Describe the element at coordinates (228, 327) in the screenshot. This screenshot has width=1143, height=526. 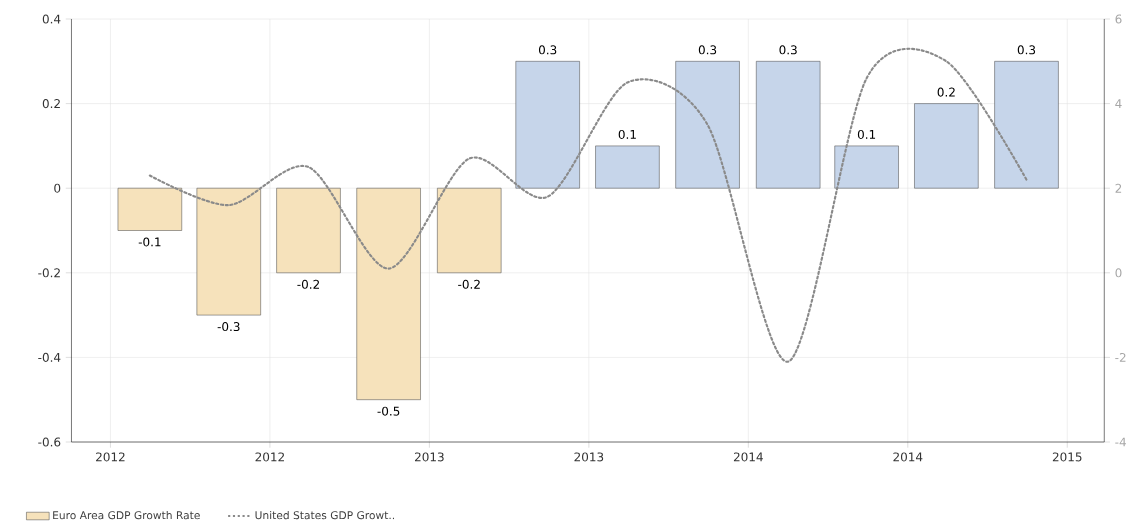
I see `data-label: -0.3` at that location.